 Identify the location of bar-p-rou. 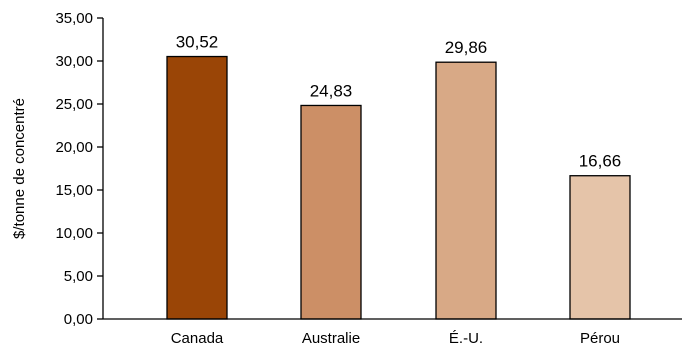
(600, 247).